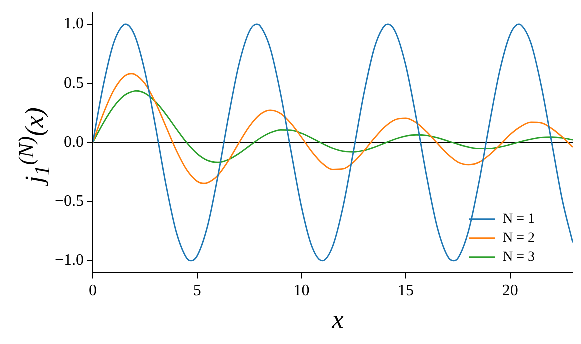  I want to click on legend-label: N = 3, so click(519, 257).